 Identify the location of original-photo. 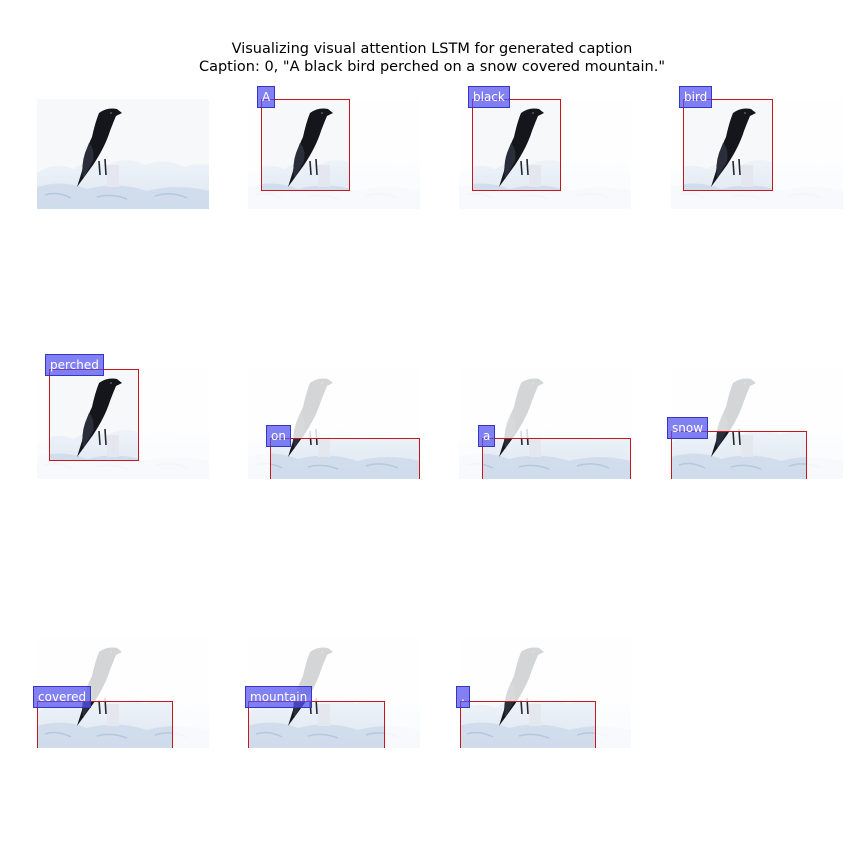
(123, 154).